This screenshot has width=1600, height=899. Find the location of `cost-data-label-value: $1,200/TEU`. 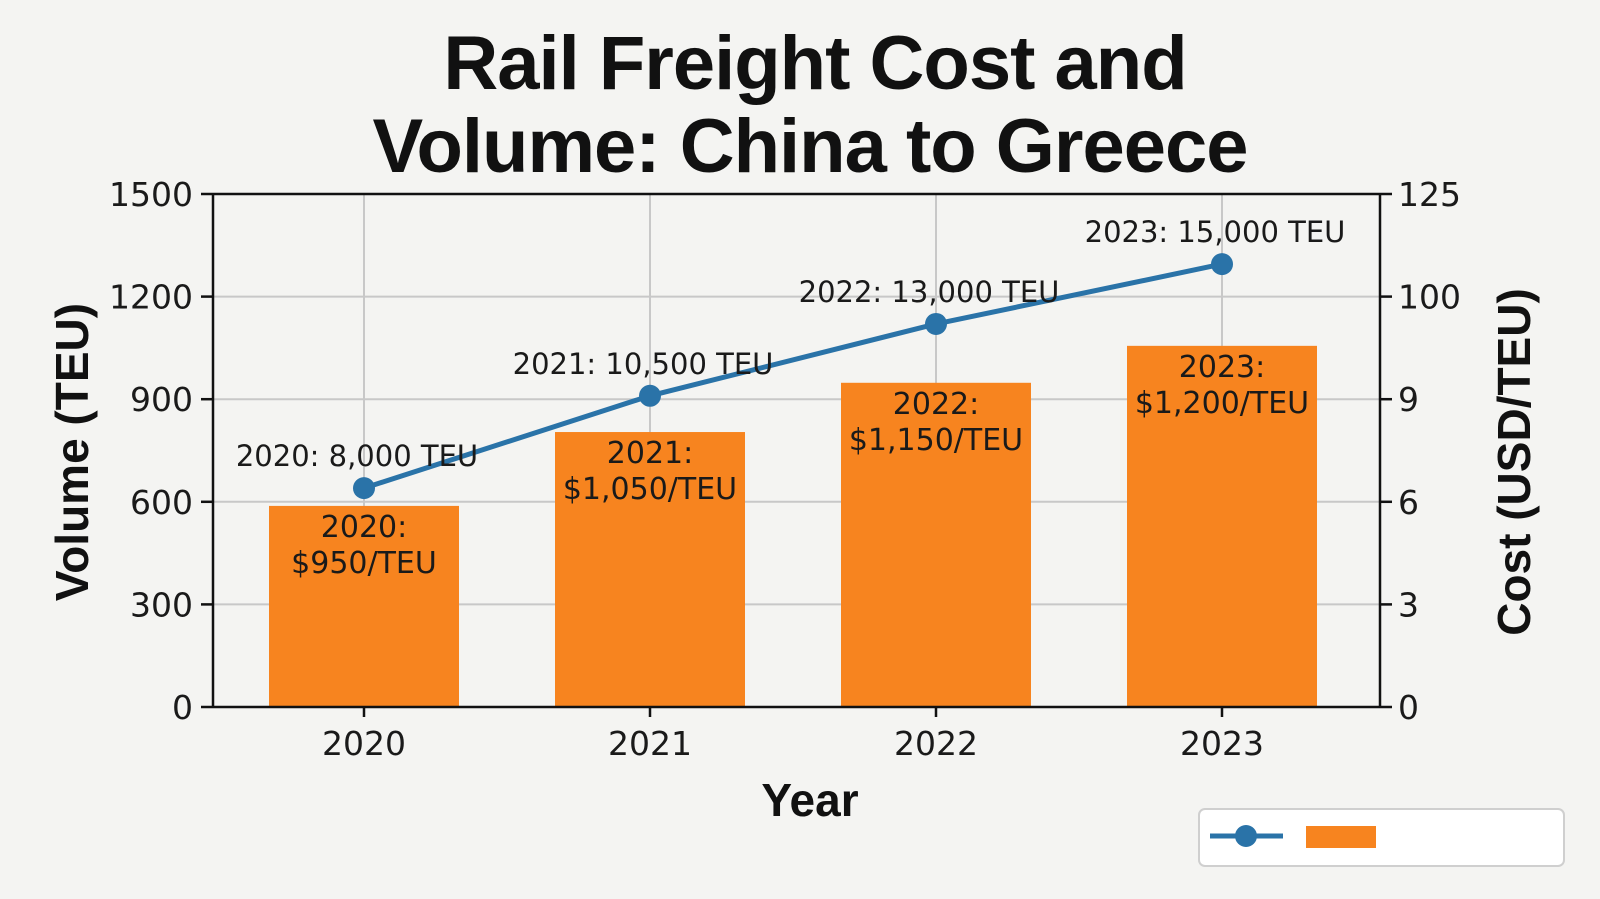

cost-data-label-value: $1,200/TEU is located at coordinates (1222, 403).